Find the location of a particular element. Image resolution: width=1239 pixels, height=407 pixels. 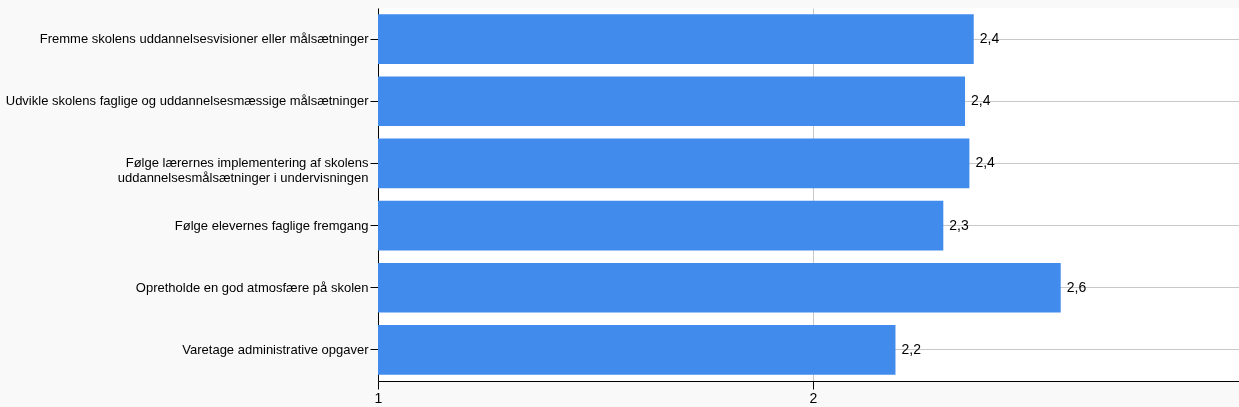

y-tick-label: Opretholde en god atmosfære på skolen is located at coordinates (252, 287).